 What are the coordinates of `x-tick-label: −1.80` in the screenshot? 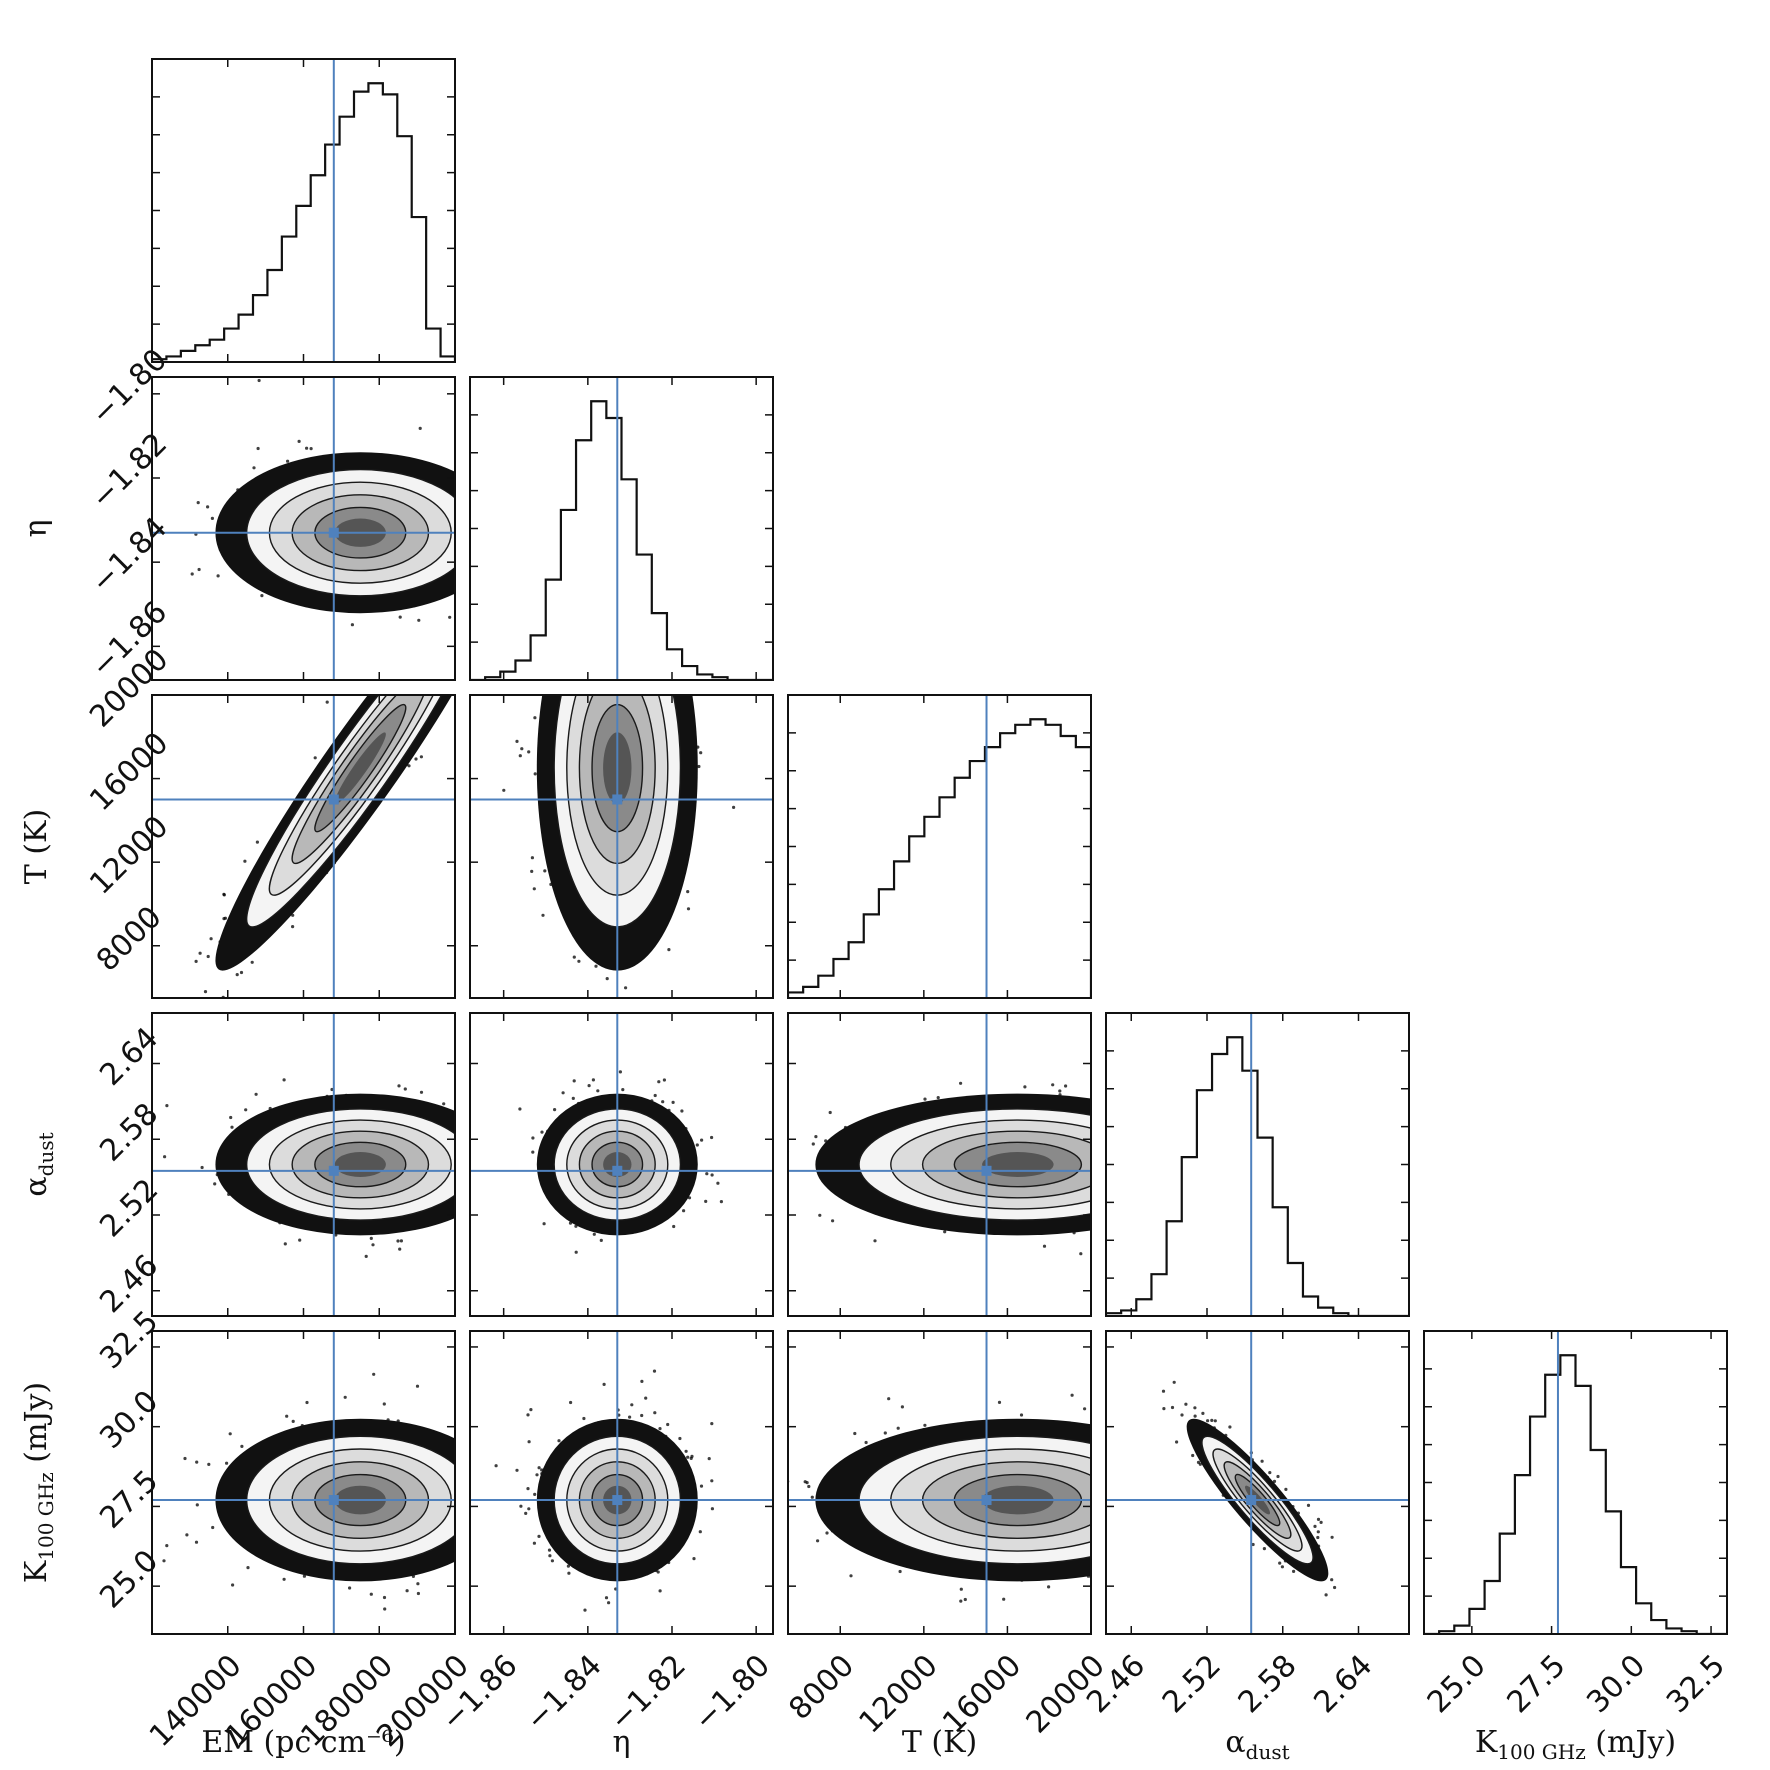 It's located at (732, 1693).